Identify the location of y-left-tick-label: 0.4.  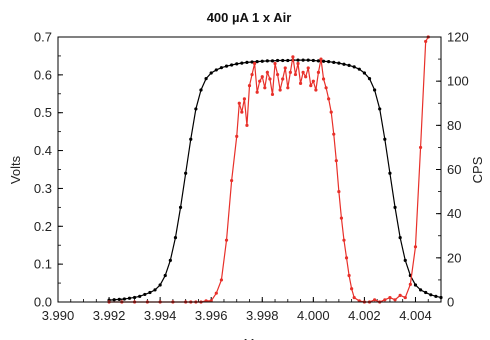
(43, 150).